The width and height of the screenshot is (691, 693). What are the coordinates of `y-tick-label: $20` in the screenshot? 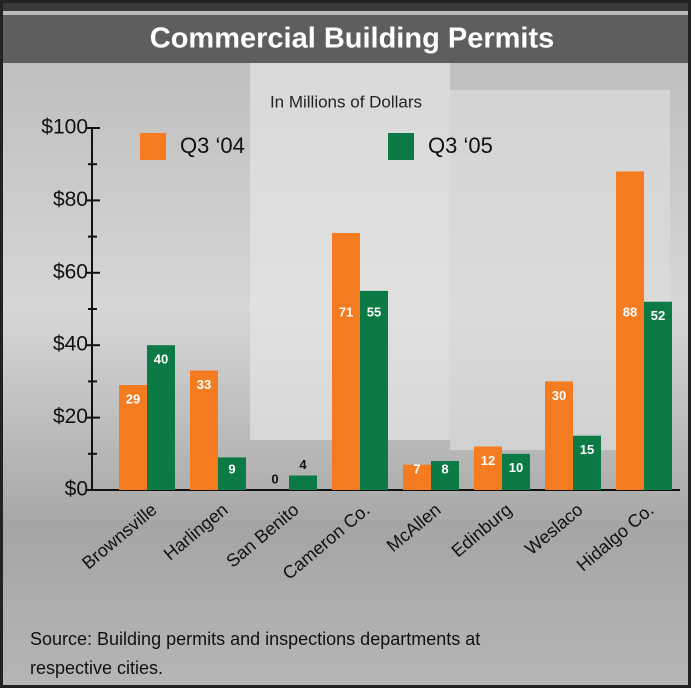 It's located at (70, 416).